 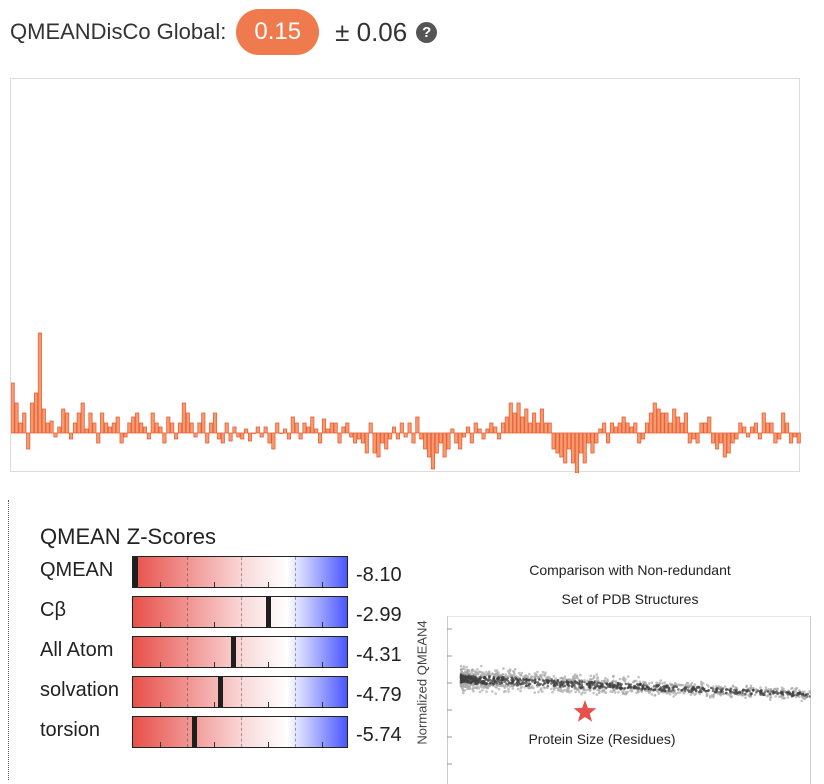 What do you see at coordinates (230, 733) in the screenshot?
I see `zscore-row: torsion -5.74` at bounding box center [230, 733].